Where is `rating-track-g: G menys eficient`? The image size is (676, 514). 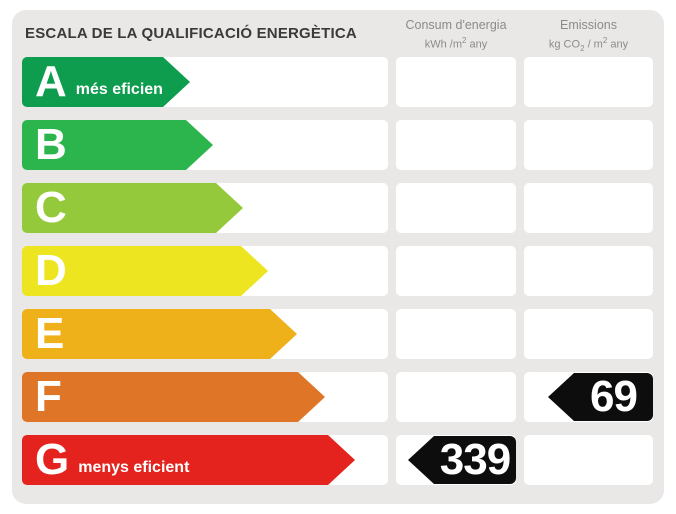 rating-track-g: G menys eficient is located at coordinates (205, 460).